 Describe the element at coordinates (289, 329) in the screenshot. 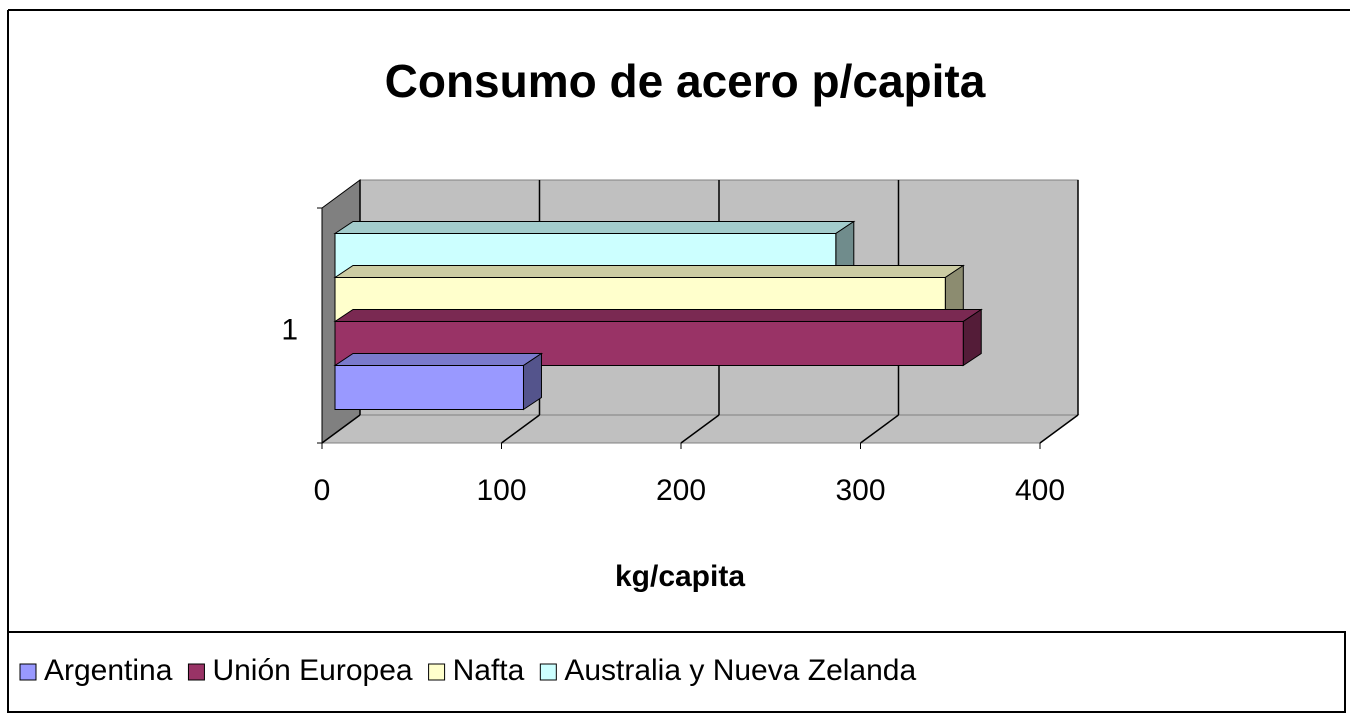

I see `y-tick-label: 1` at that location.